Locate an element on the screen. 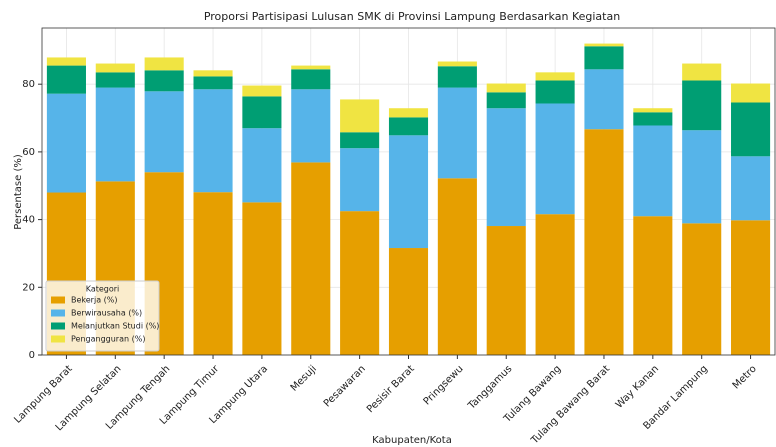  legend-label: Pengangguran (%) is located at coordinates (108, 339).